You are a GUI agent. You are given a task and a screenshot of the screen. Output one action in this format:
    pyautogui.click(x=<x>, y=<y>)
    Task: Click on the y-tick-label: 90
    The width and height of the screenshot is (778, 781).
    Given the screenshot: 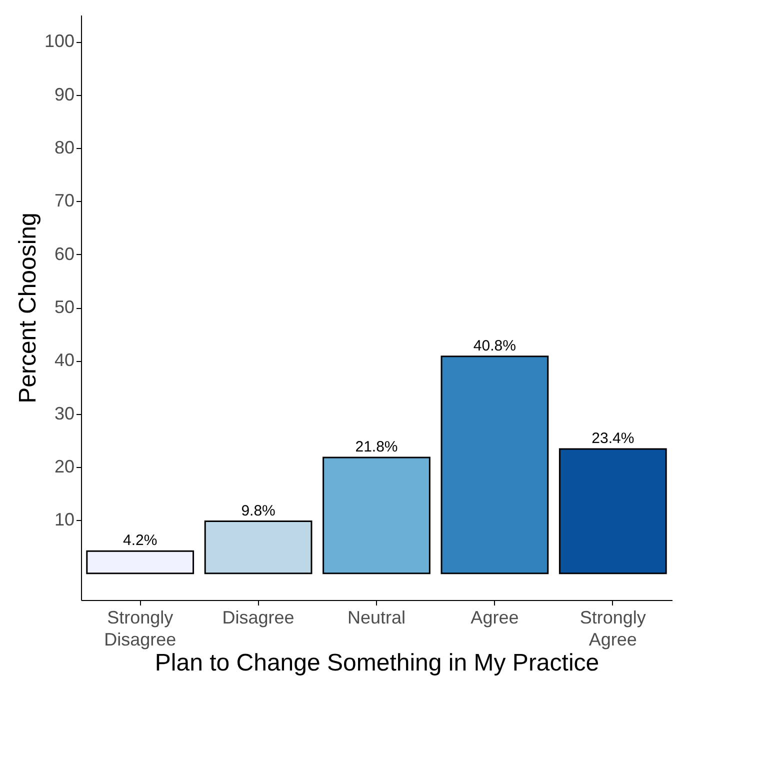 What is the action you would take?
    pyautogui.click(x=64, y=94)
    